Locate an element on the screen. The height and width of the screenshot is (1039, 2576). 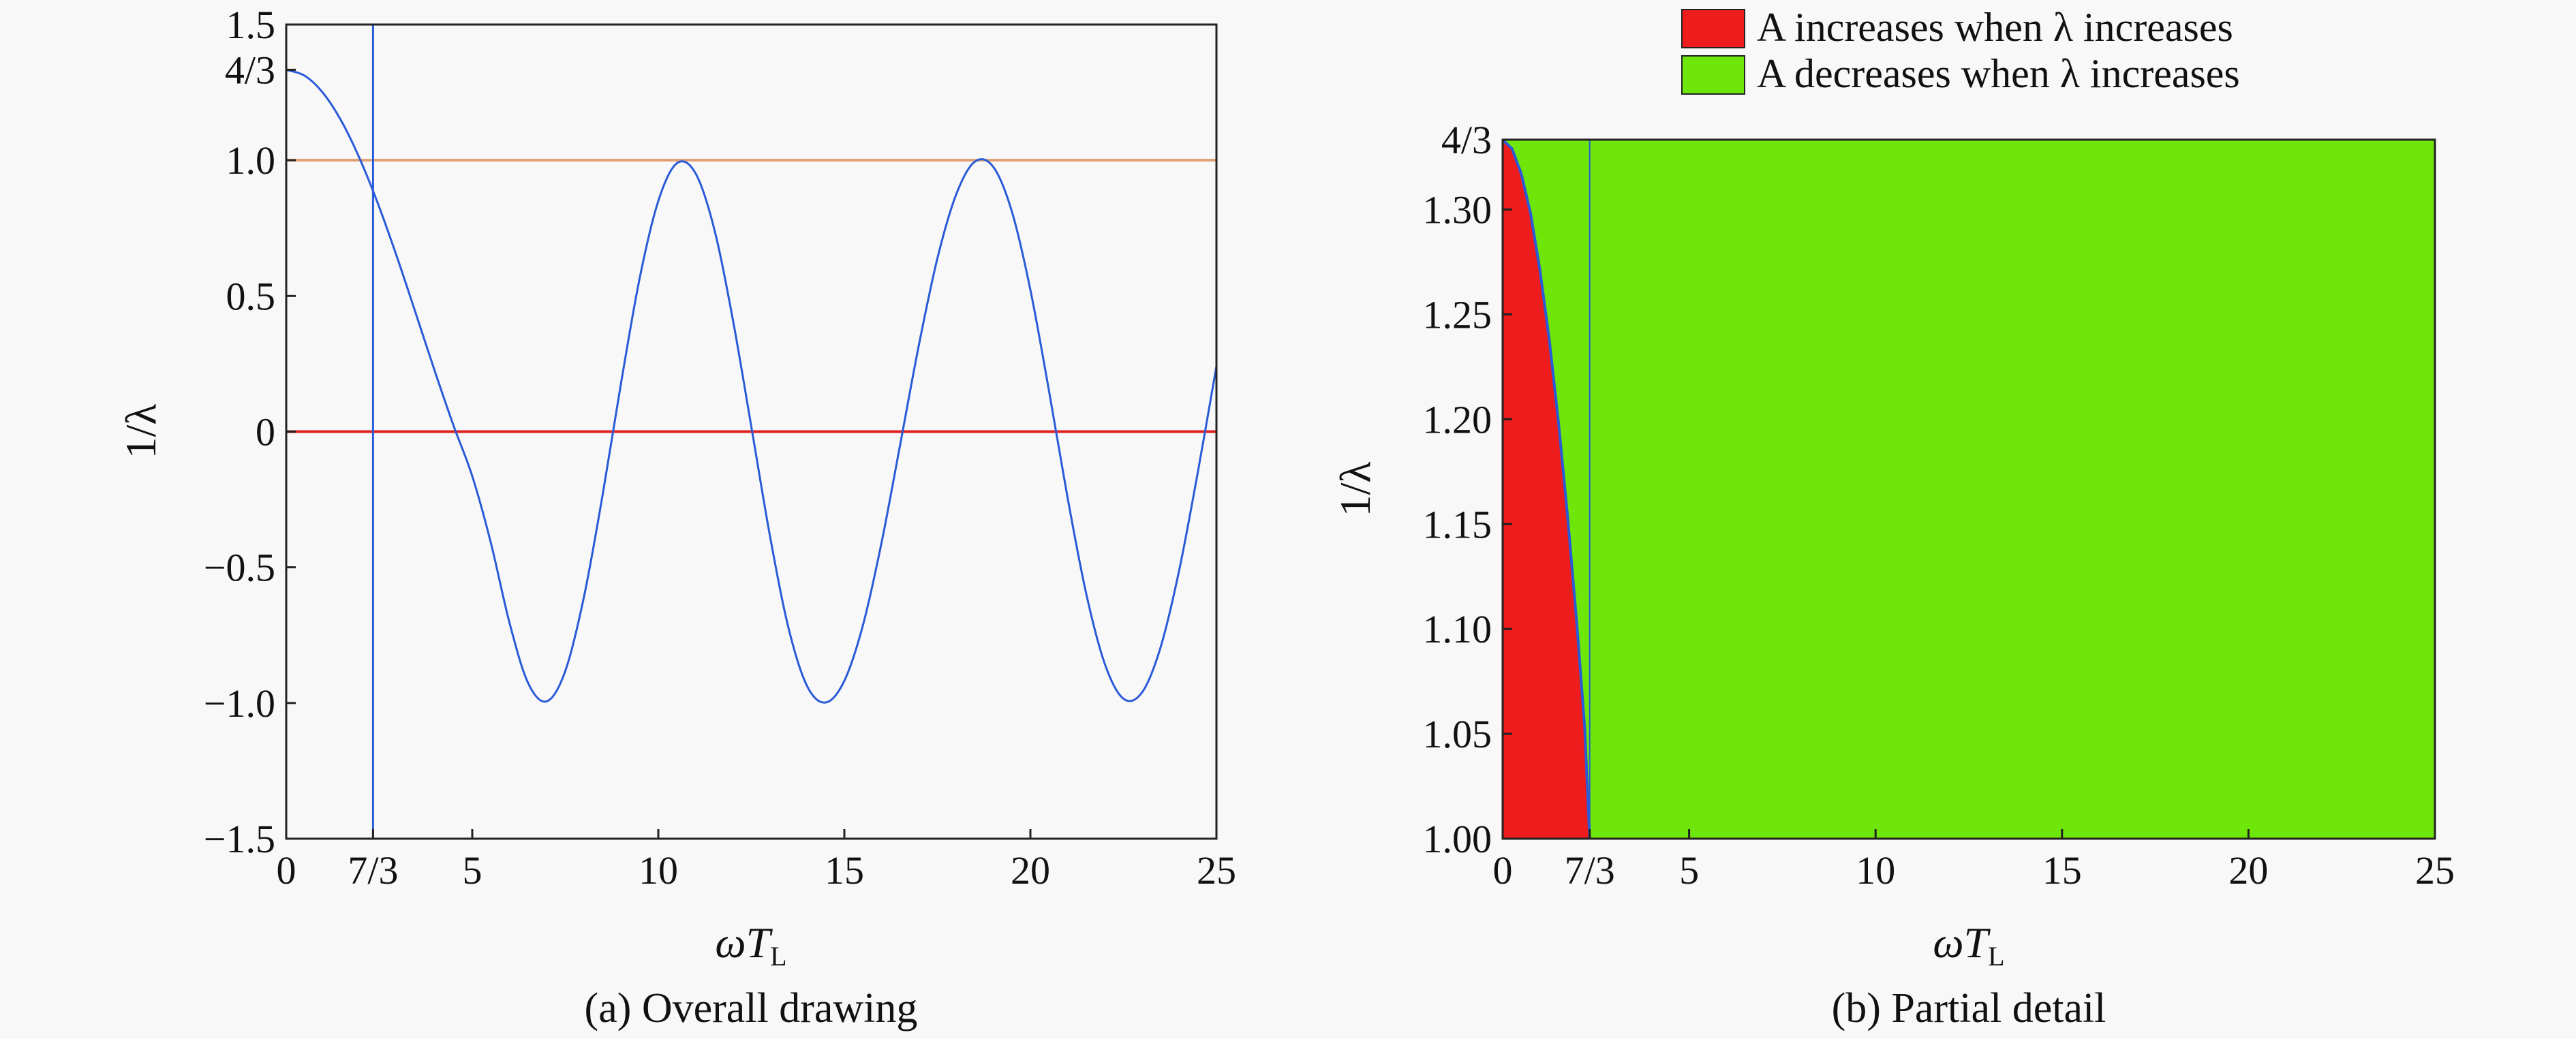
panel-a-caption: (a) Overall drawing is located at coordinates (751, 1008).